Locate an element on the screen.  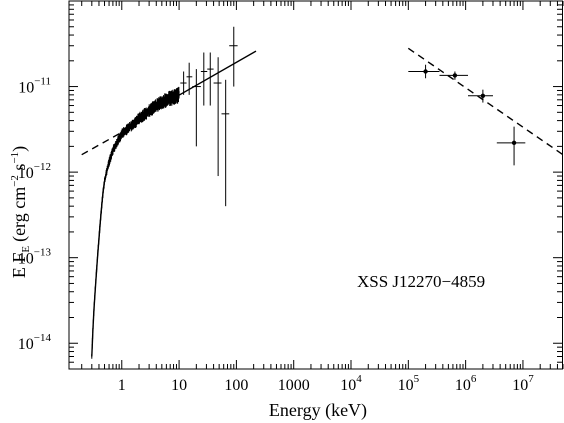
x-tick-label: 10 is located at coordinates (179, 385).